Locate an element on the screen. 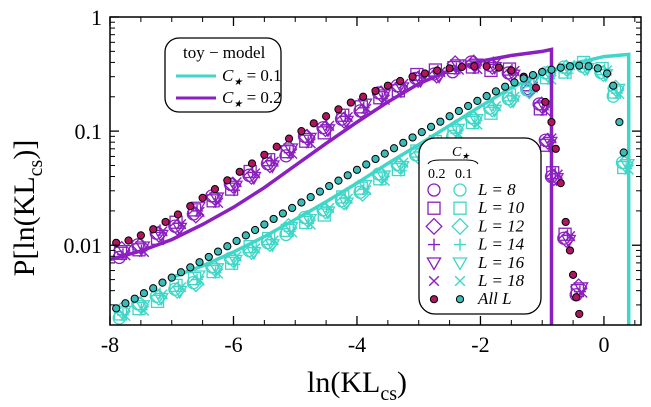  legend-L-label: L = 18 is located at coordinates (501, 280).